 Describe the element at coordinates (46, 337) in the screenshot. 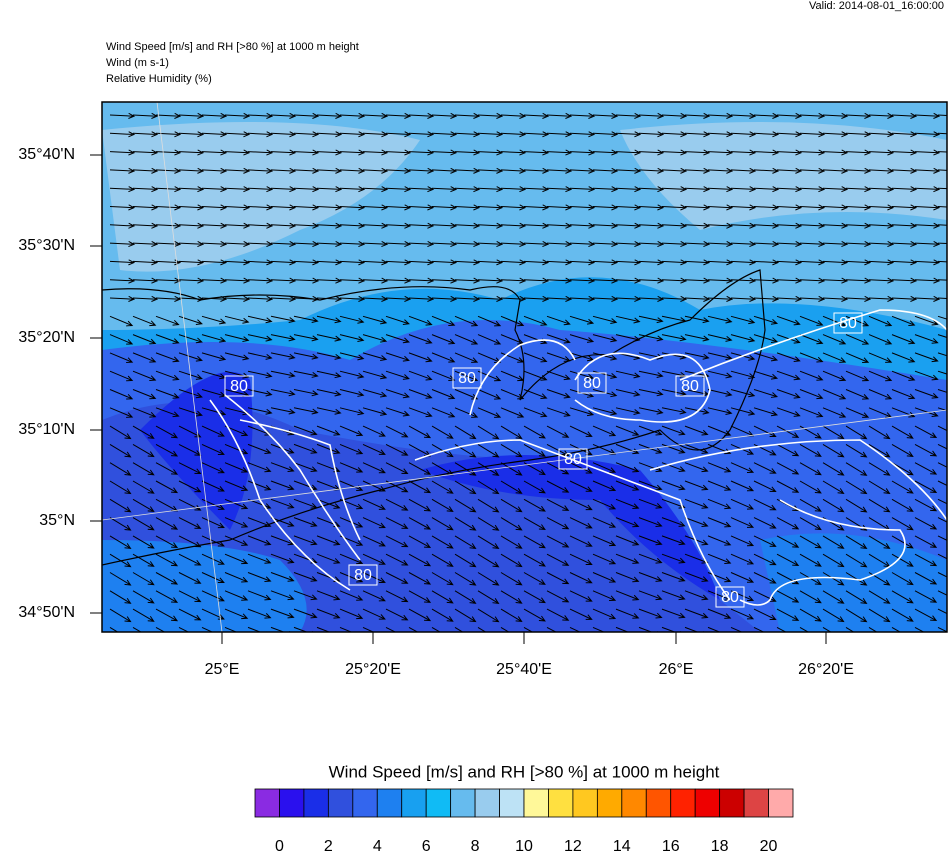

I see `lat-label: 35°20'N` at that location.